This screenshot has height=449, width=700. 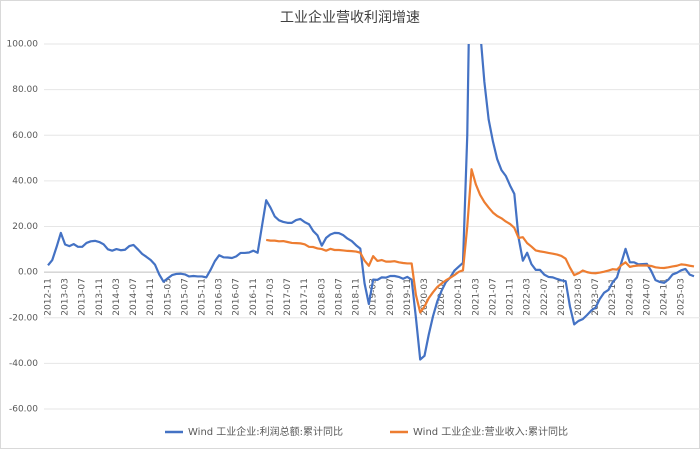 I want to click on x-tick-label: 2017-07, so click(x=288, y=297).